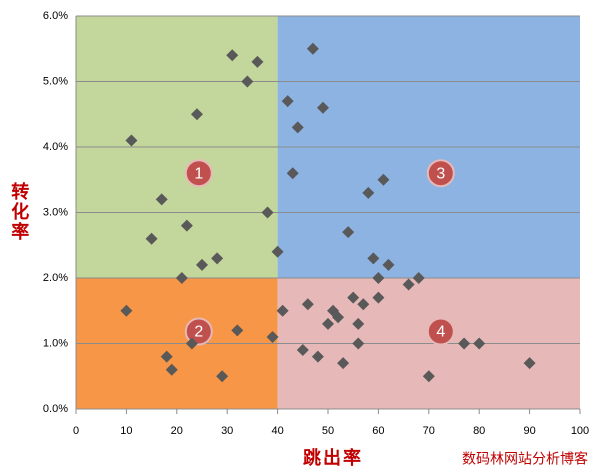 This screenshot has width=597, height=473. I want to click on x-tick-label: 30, so click(227, 431).